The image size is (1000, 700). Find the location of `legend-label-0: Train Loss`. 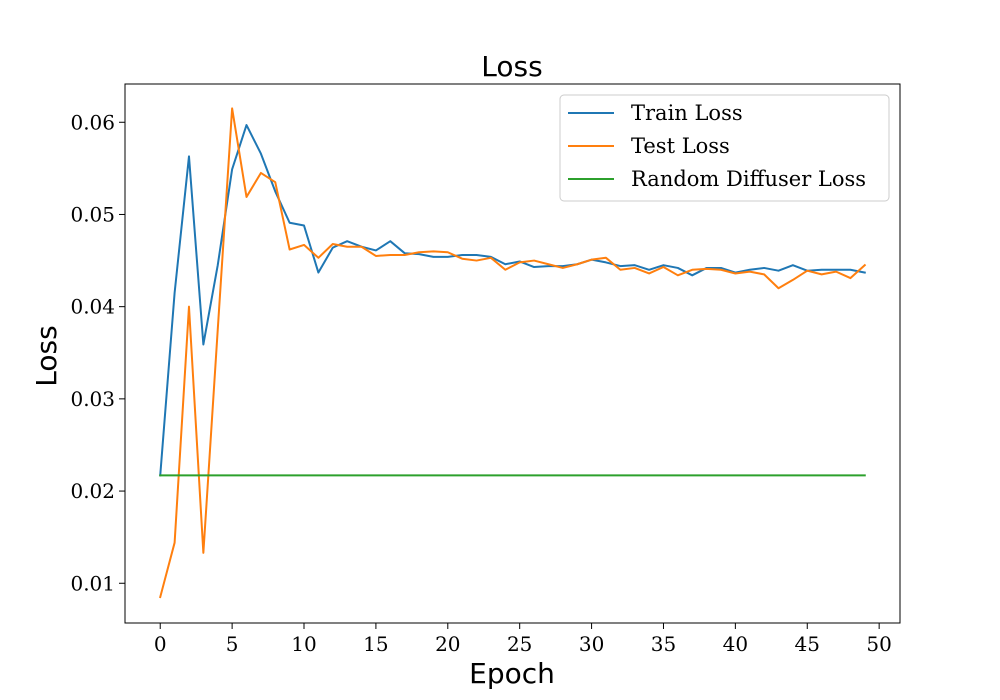

legend-label-0: Train Loss is located at coordinates (687, 113).